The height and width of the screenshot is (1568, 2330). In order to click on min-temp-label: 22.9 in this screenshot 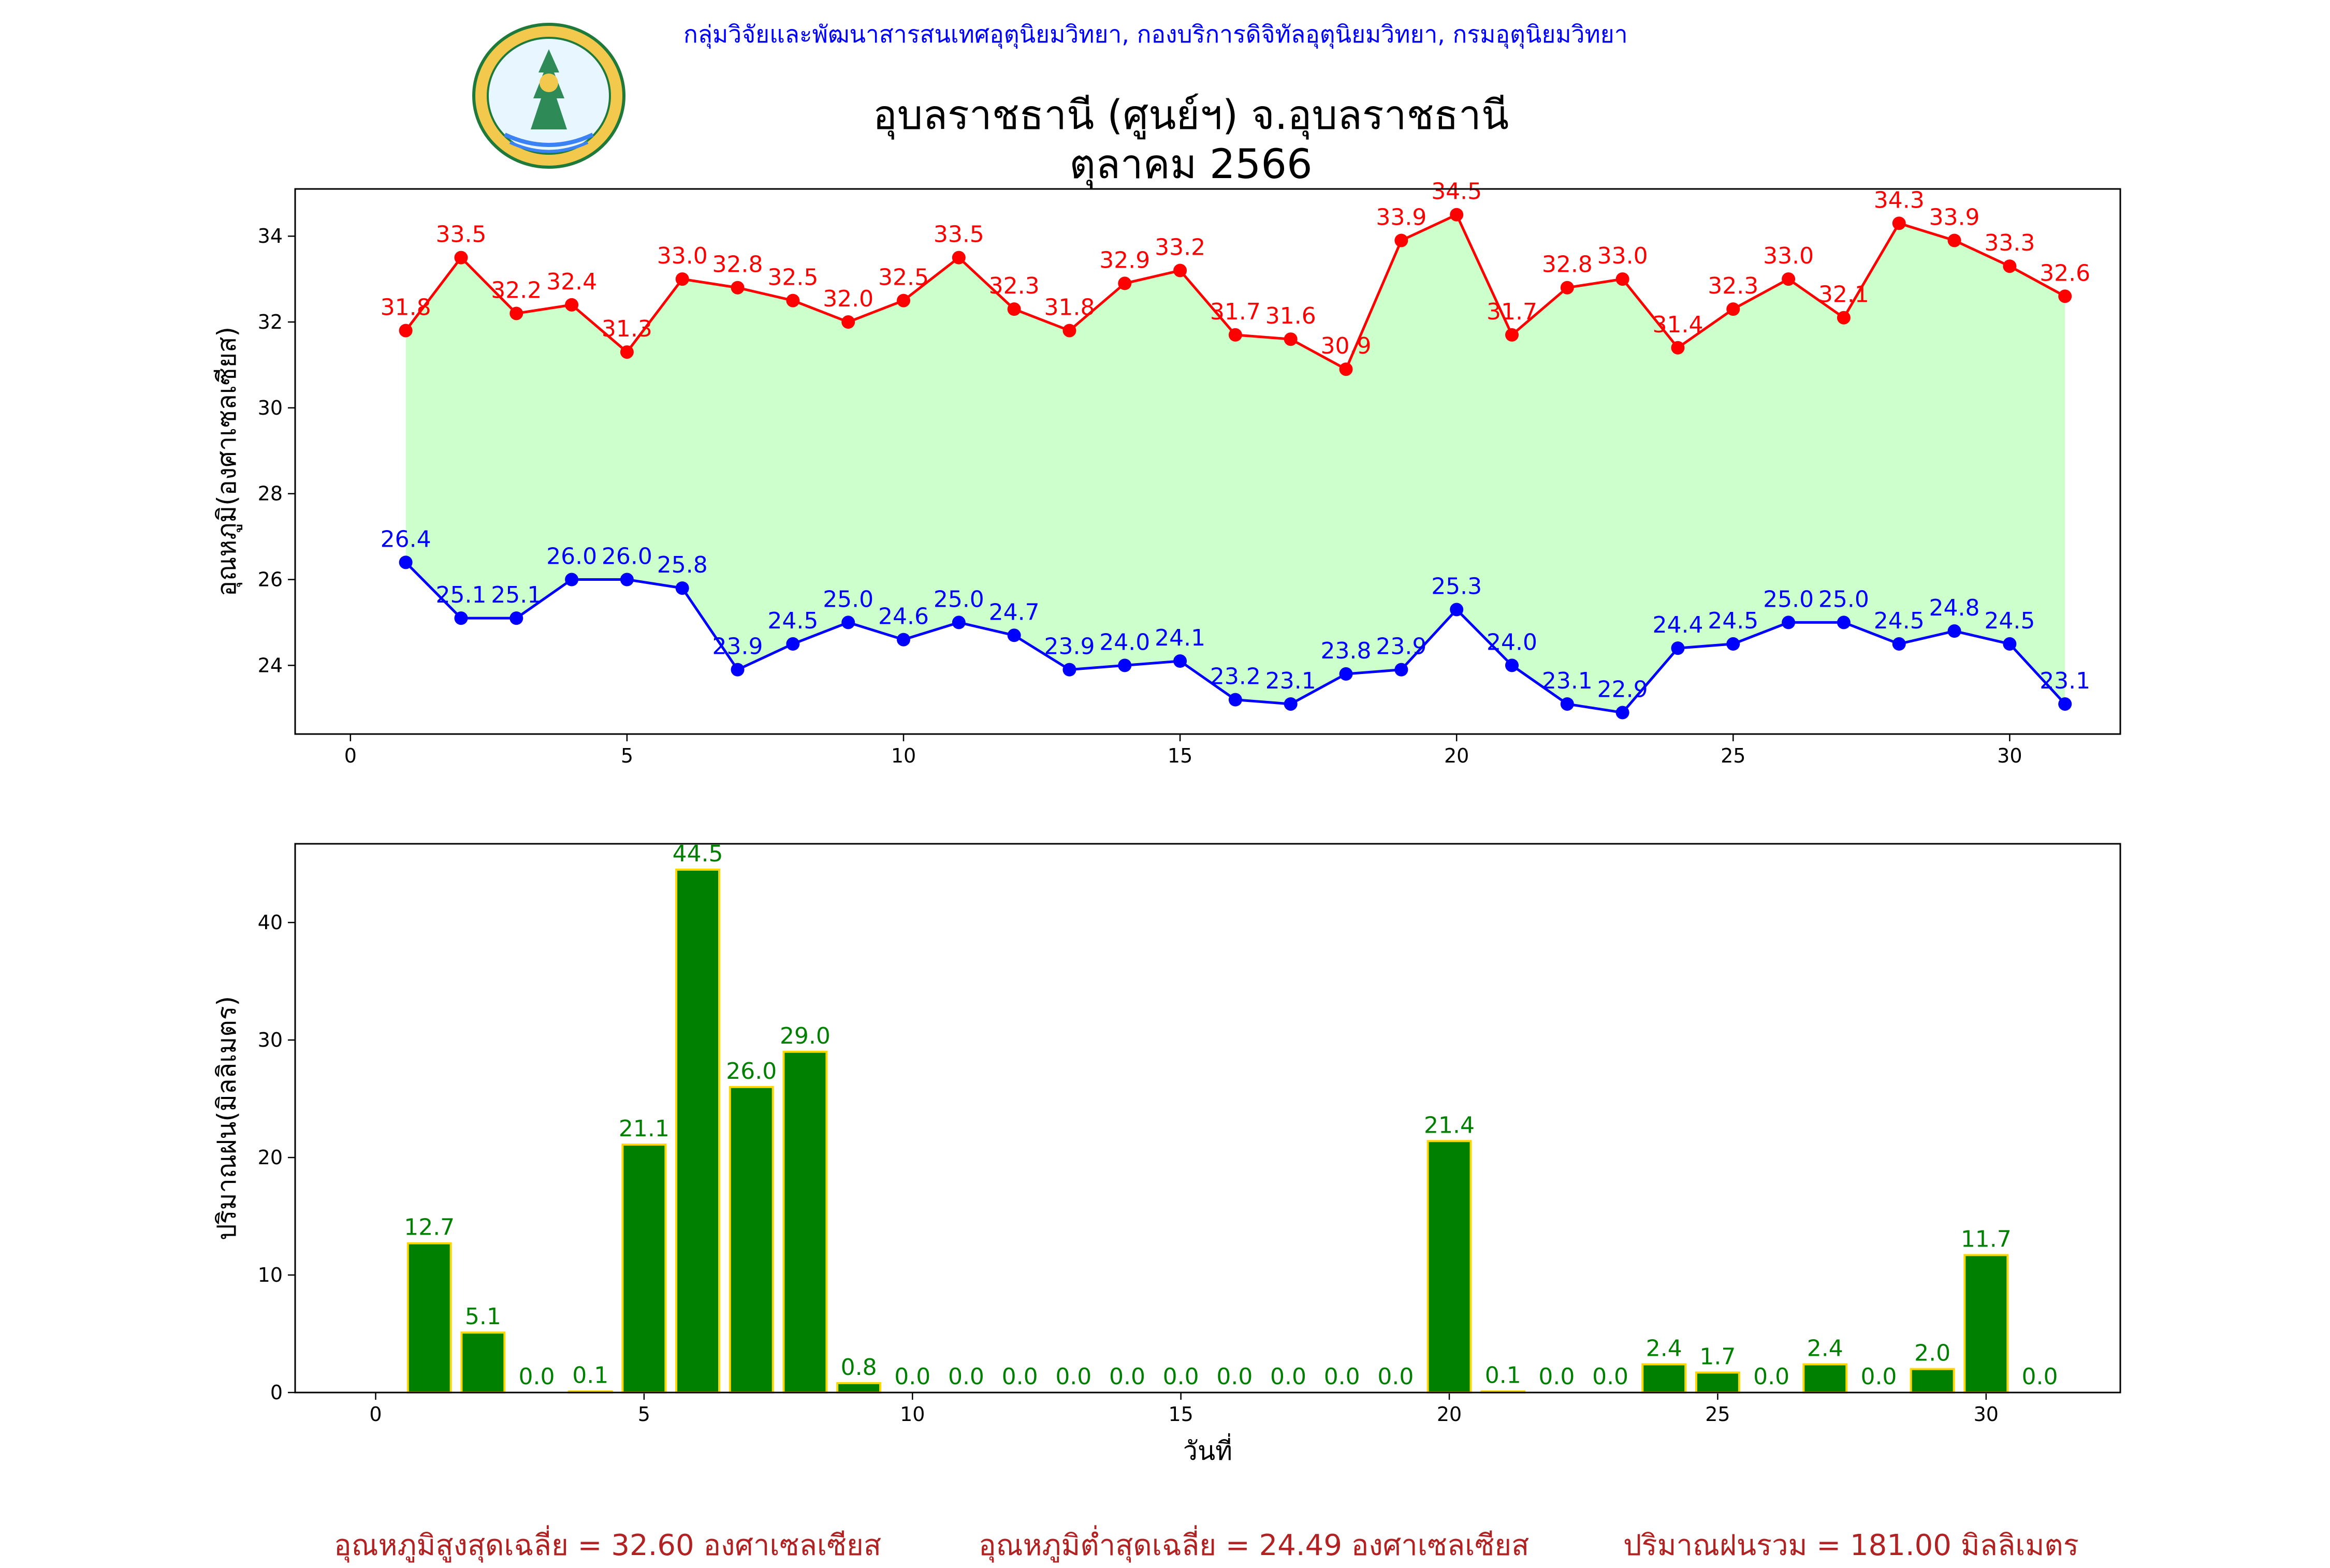, I will do `click(1622, 690)`.